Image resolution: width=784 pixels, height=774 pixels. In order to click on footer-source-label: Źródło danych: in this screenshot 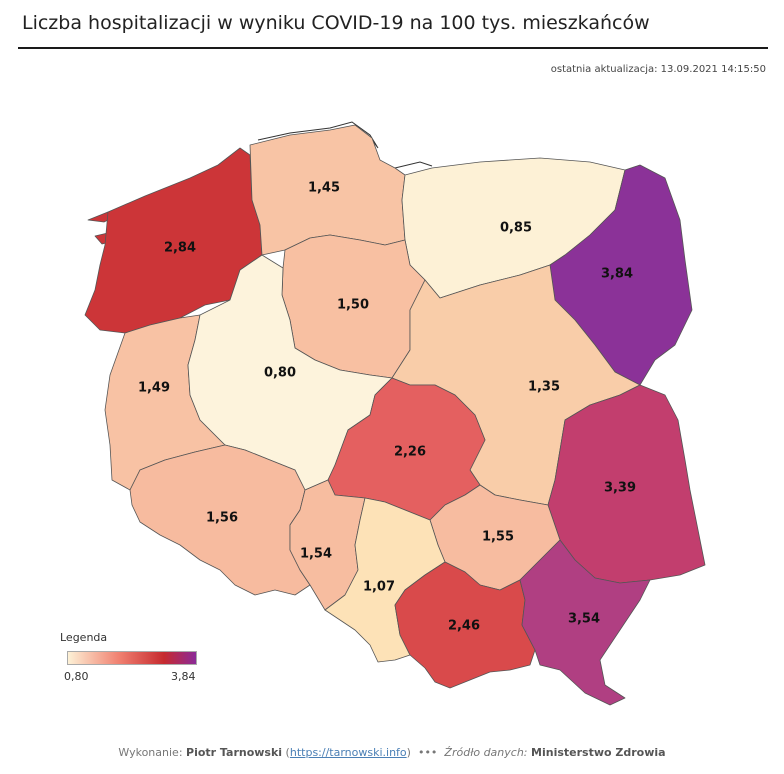, I will do `click(486, 752)`.